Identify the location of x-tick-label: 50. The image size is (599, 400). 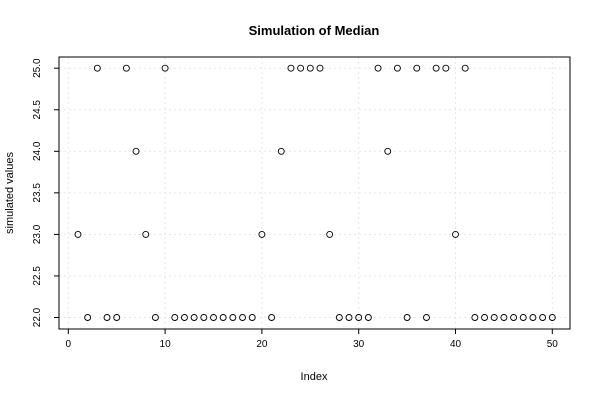
(553, 344).